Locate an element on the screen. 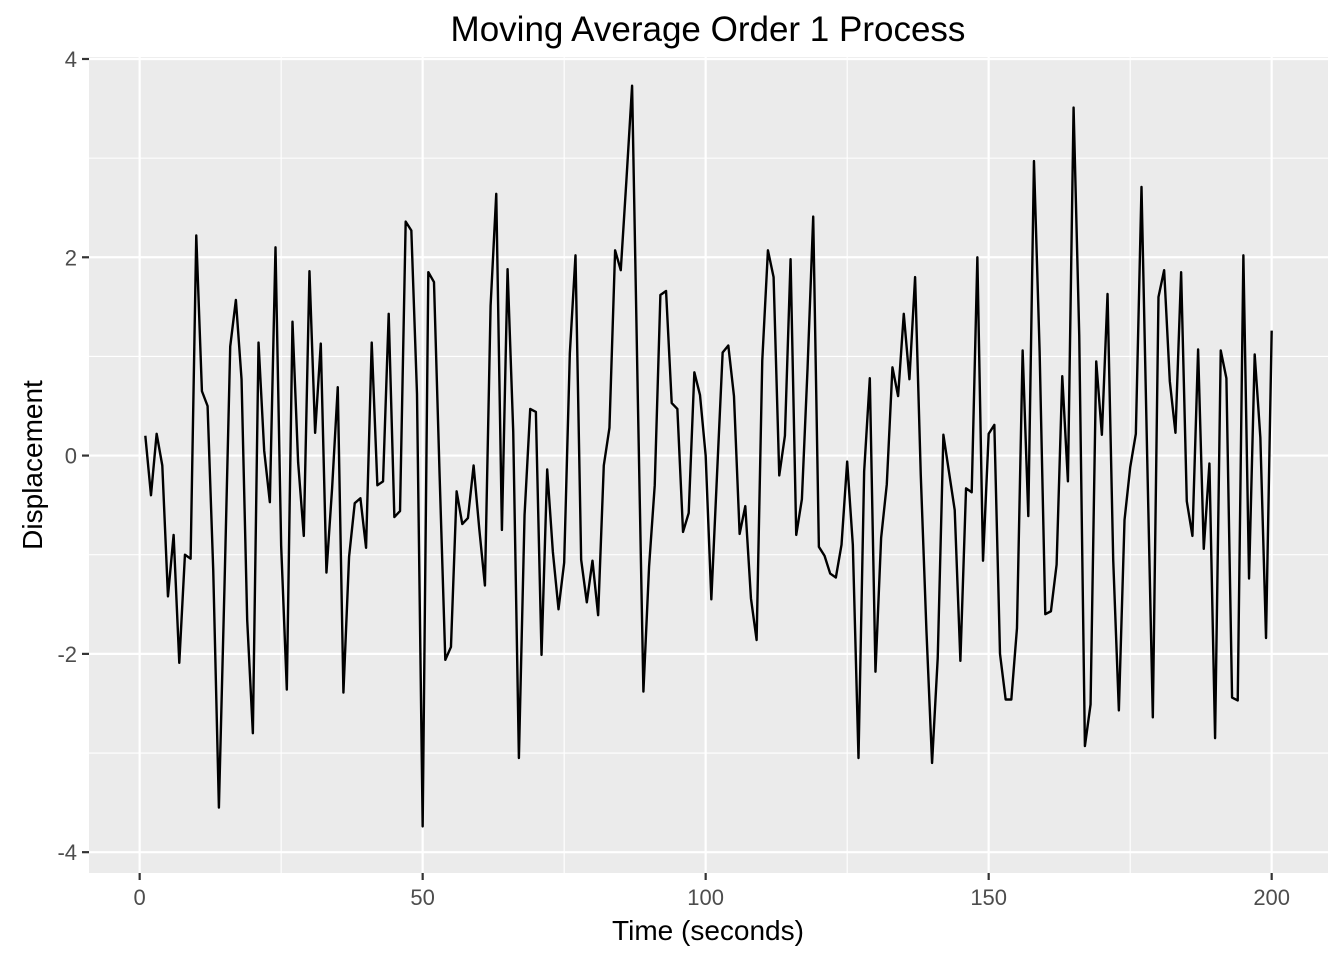 This screenshot has height=960, width=1344. x-tick-label: 0 is located at coordinates (140, 897).